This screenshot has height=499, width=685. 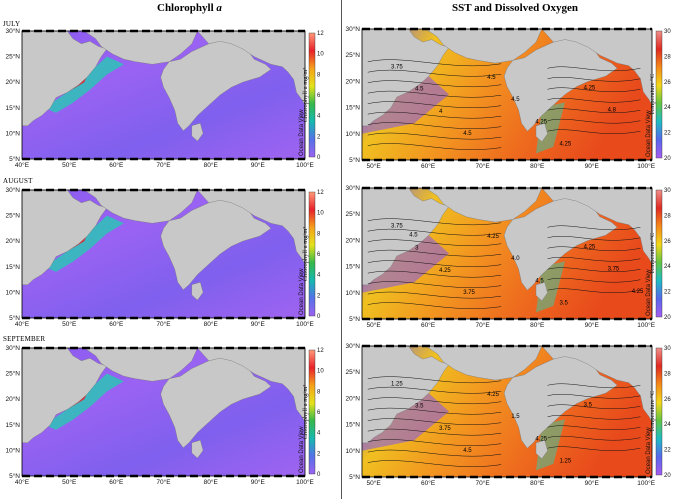 What do you see at coordinates (84, 401) in the screenshot?
I see `coastal-upwelling-band` at bounding box center [84, 401].